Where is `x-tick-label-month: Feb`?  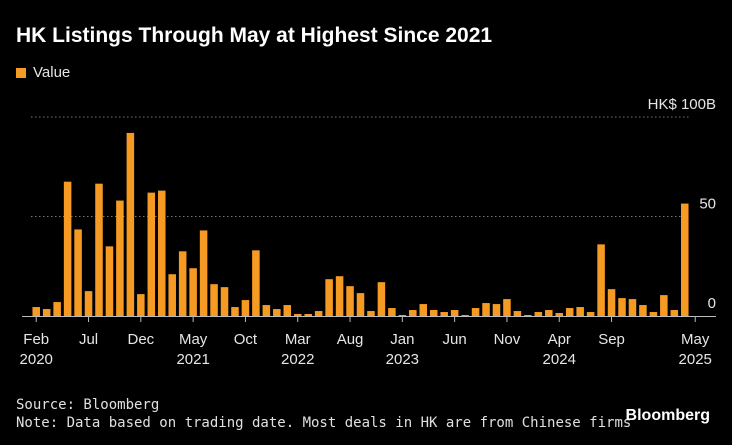
x-tick-label-month: Feb is located at coordinates (36, 339).